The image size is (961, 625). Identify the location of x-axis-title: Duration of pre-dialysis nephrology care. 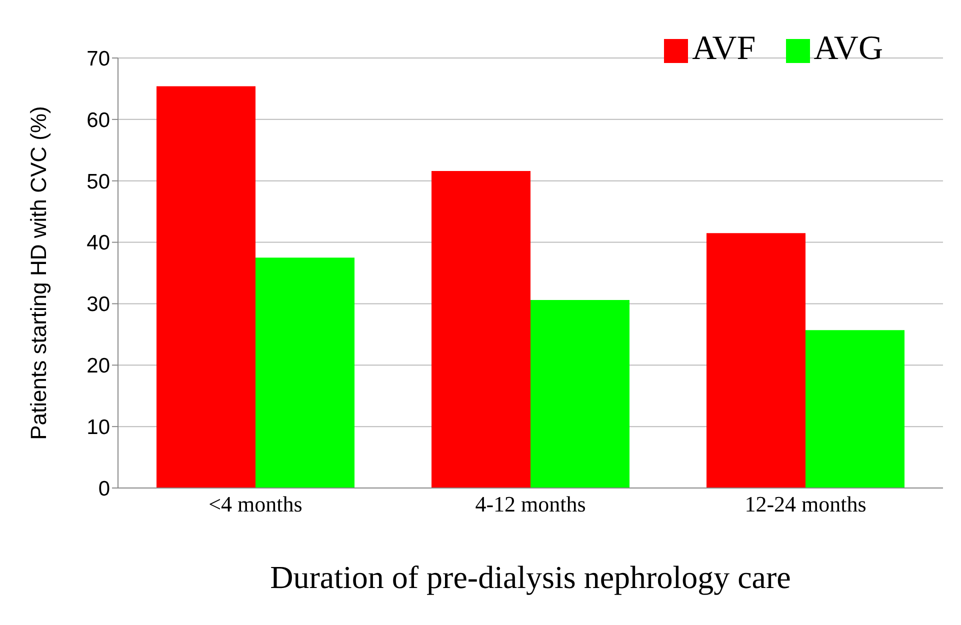
(530, 577).